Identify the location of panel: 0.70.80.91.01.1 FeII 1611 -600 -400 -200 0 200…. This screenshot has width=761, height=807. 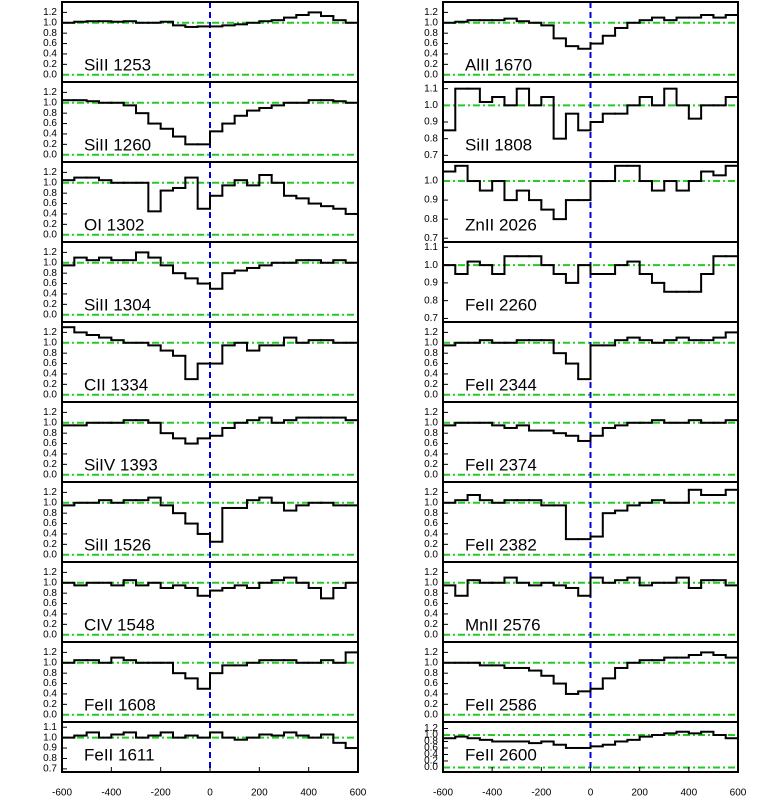
(205, 760).